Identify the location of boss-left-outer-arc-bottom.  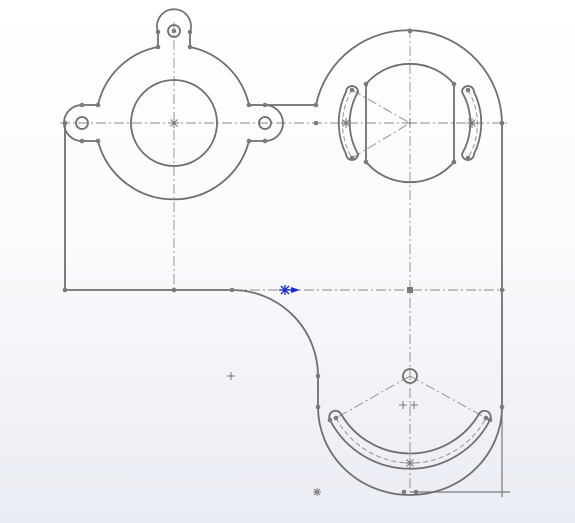
(173, 170).